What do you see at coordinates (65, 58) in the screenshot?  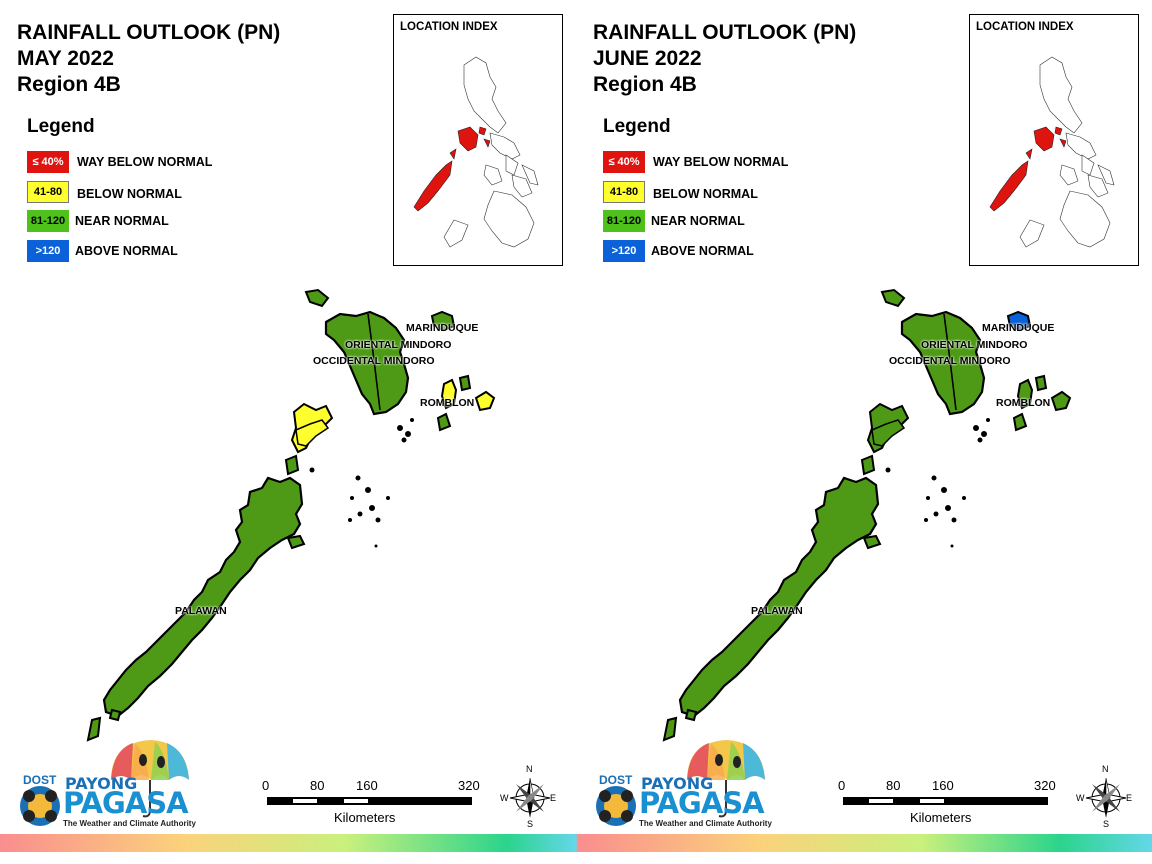 I see `title-month: MAY 2022` at bounding box center [65, 58].